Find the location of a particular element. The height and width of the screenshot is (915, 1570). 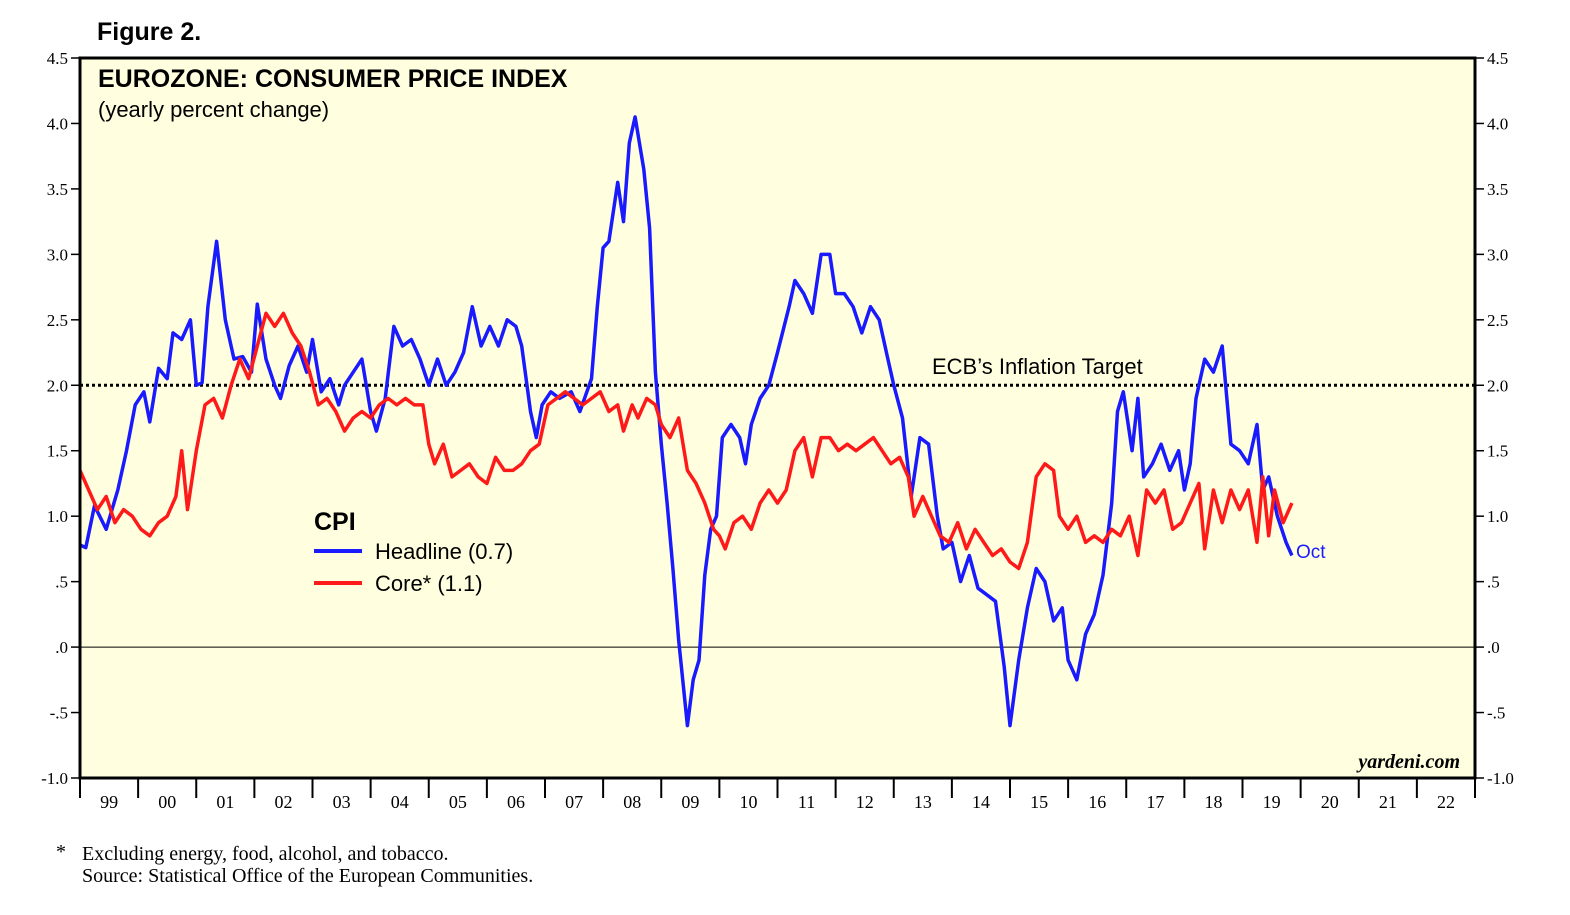

y-tick-label-left: 3.5 is located at coordinates (57, 189).